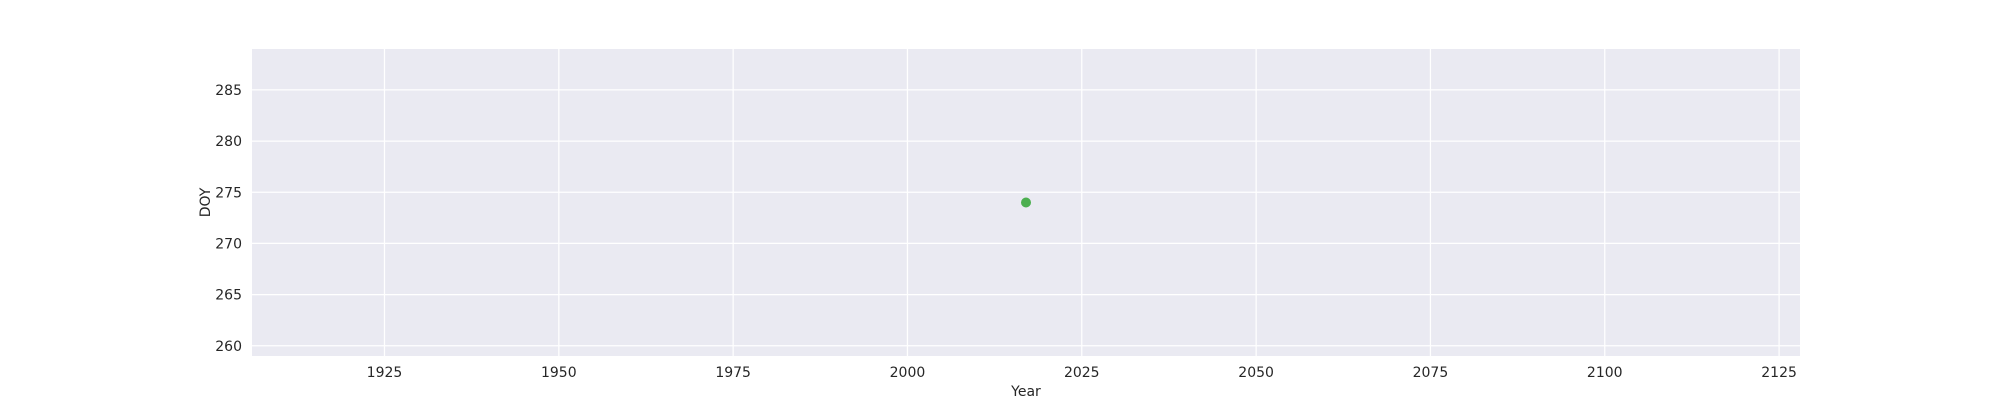 Image resolution: width=2000 pixels, height=404 pixels. I want to click on x-tick-label: 2100, so click(1605, 373).